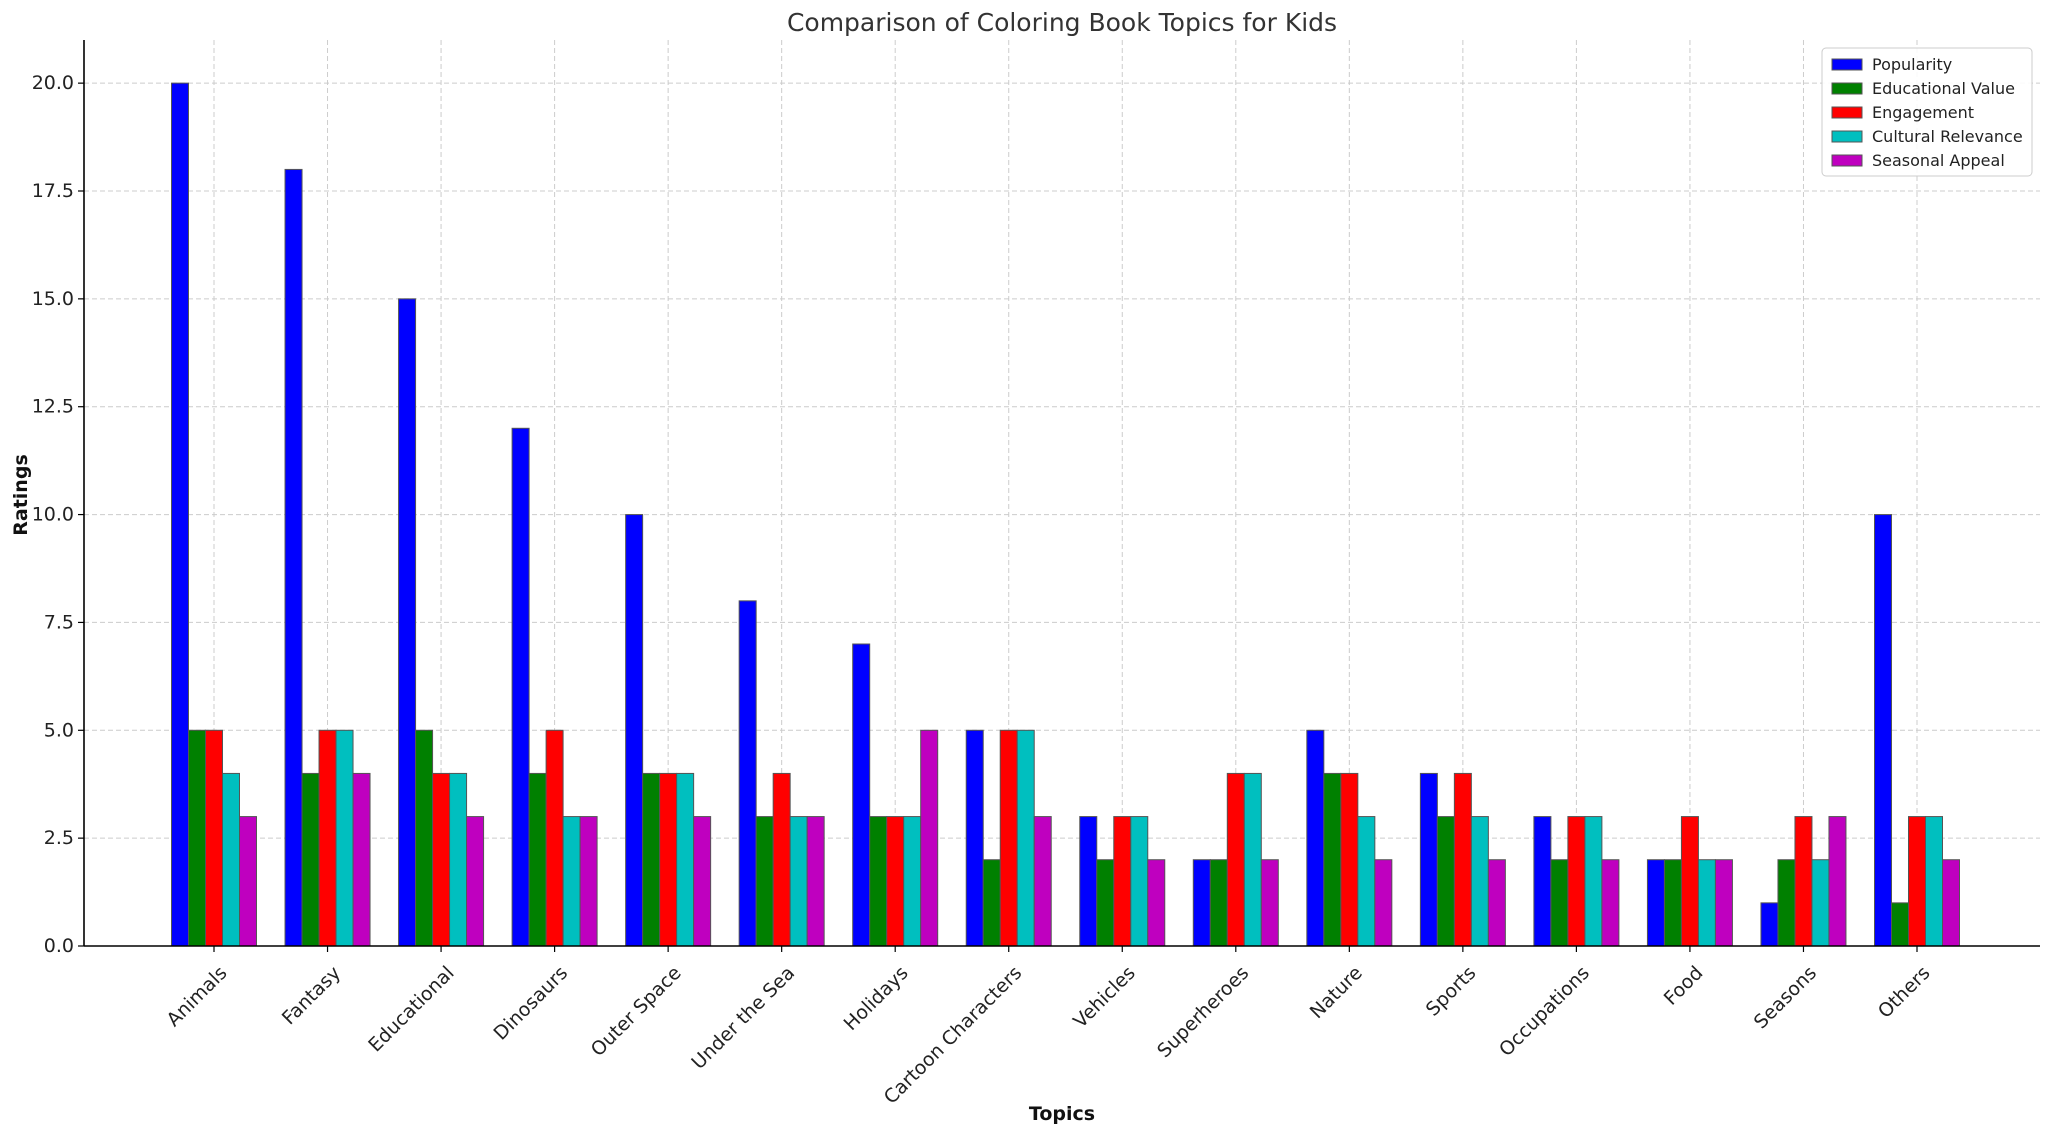 This screenshot has width=2048, height=1132. I want to click on y-tick-label: 12.5, so click(53, 407).